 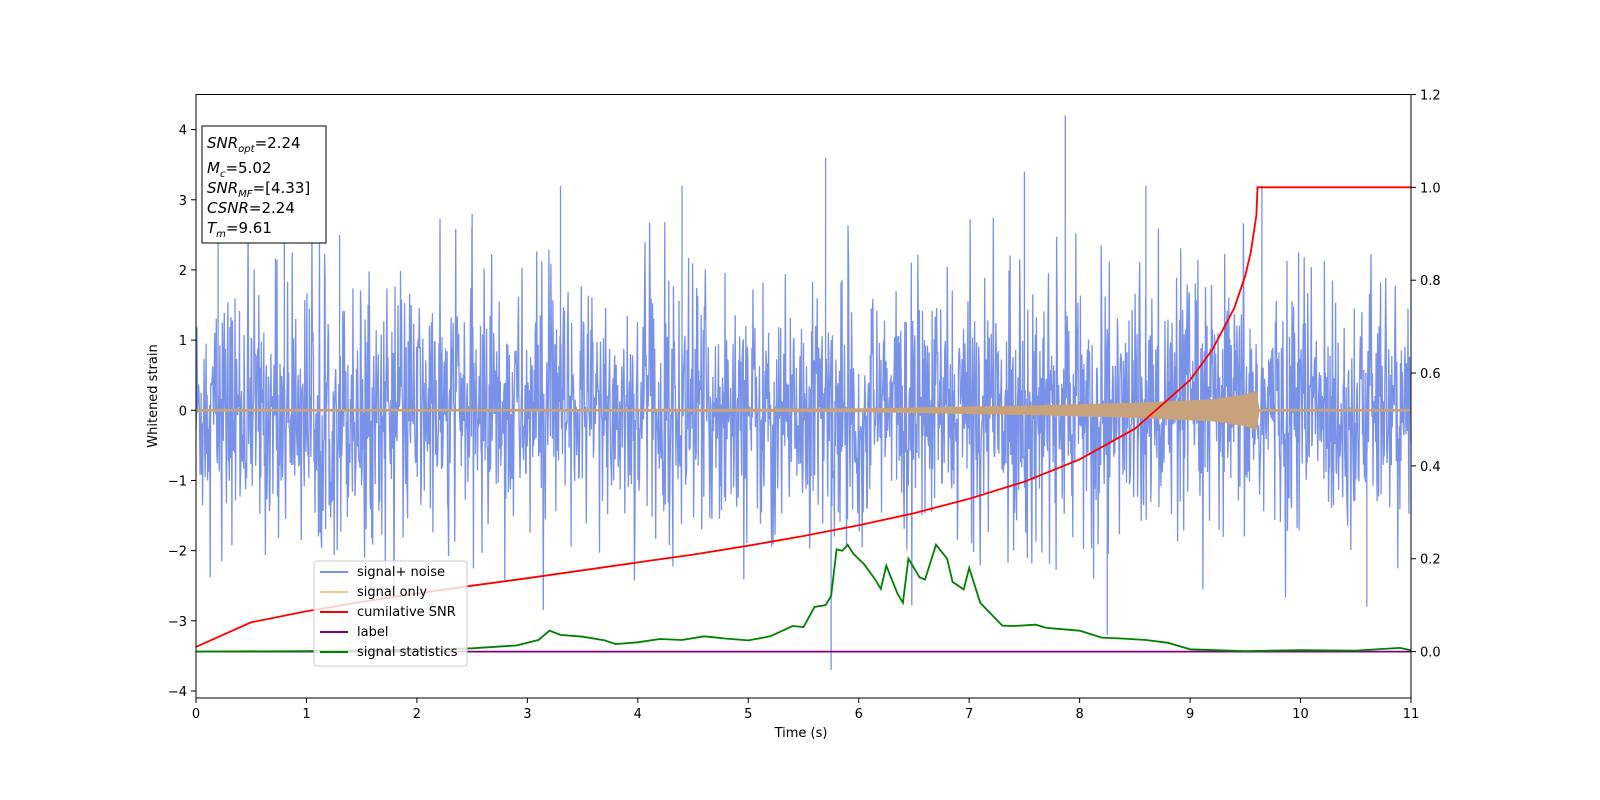 What do you see at coordinates (1300, 714) in the screenshot?
I see `x-tick-label: 10` at bounding box center [1300, 714].